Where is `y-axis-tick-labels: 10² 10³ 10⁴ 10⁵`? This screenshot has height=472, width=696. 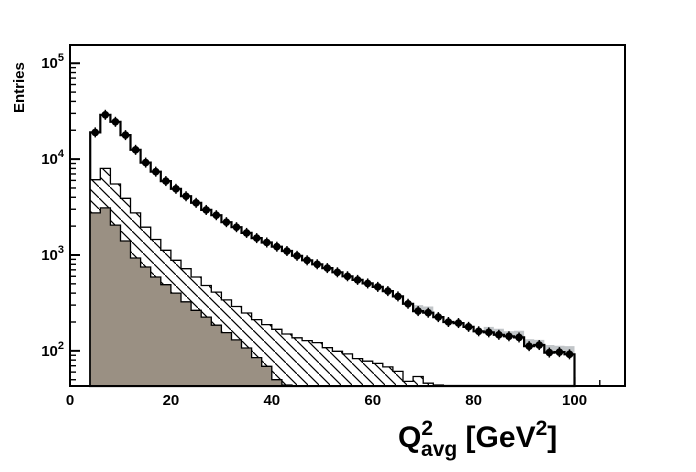
y-axis-tick-labels: 10² 10³ 10⁴ 10⁵ is located at coordinates (53, 206).